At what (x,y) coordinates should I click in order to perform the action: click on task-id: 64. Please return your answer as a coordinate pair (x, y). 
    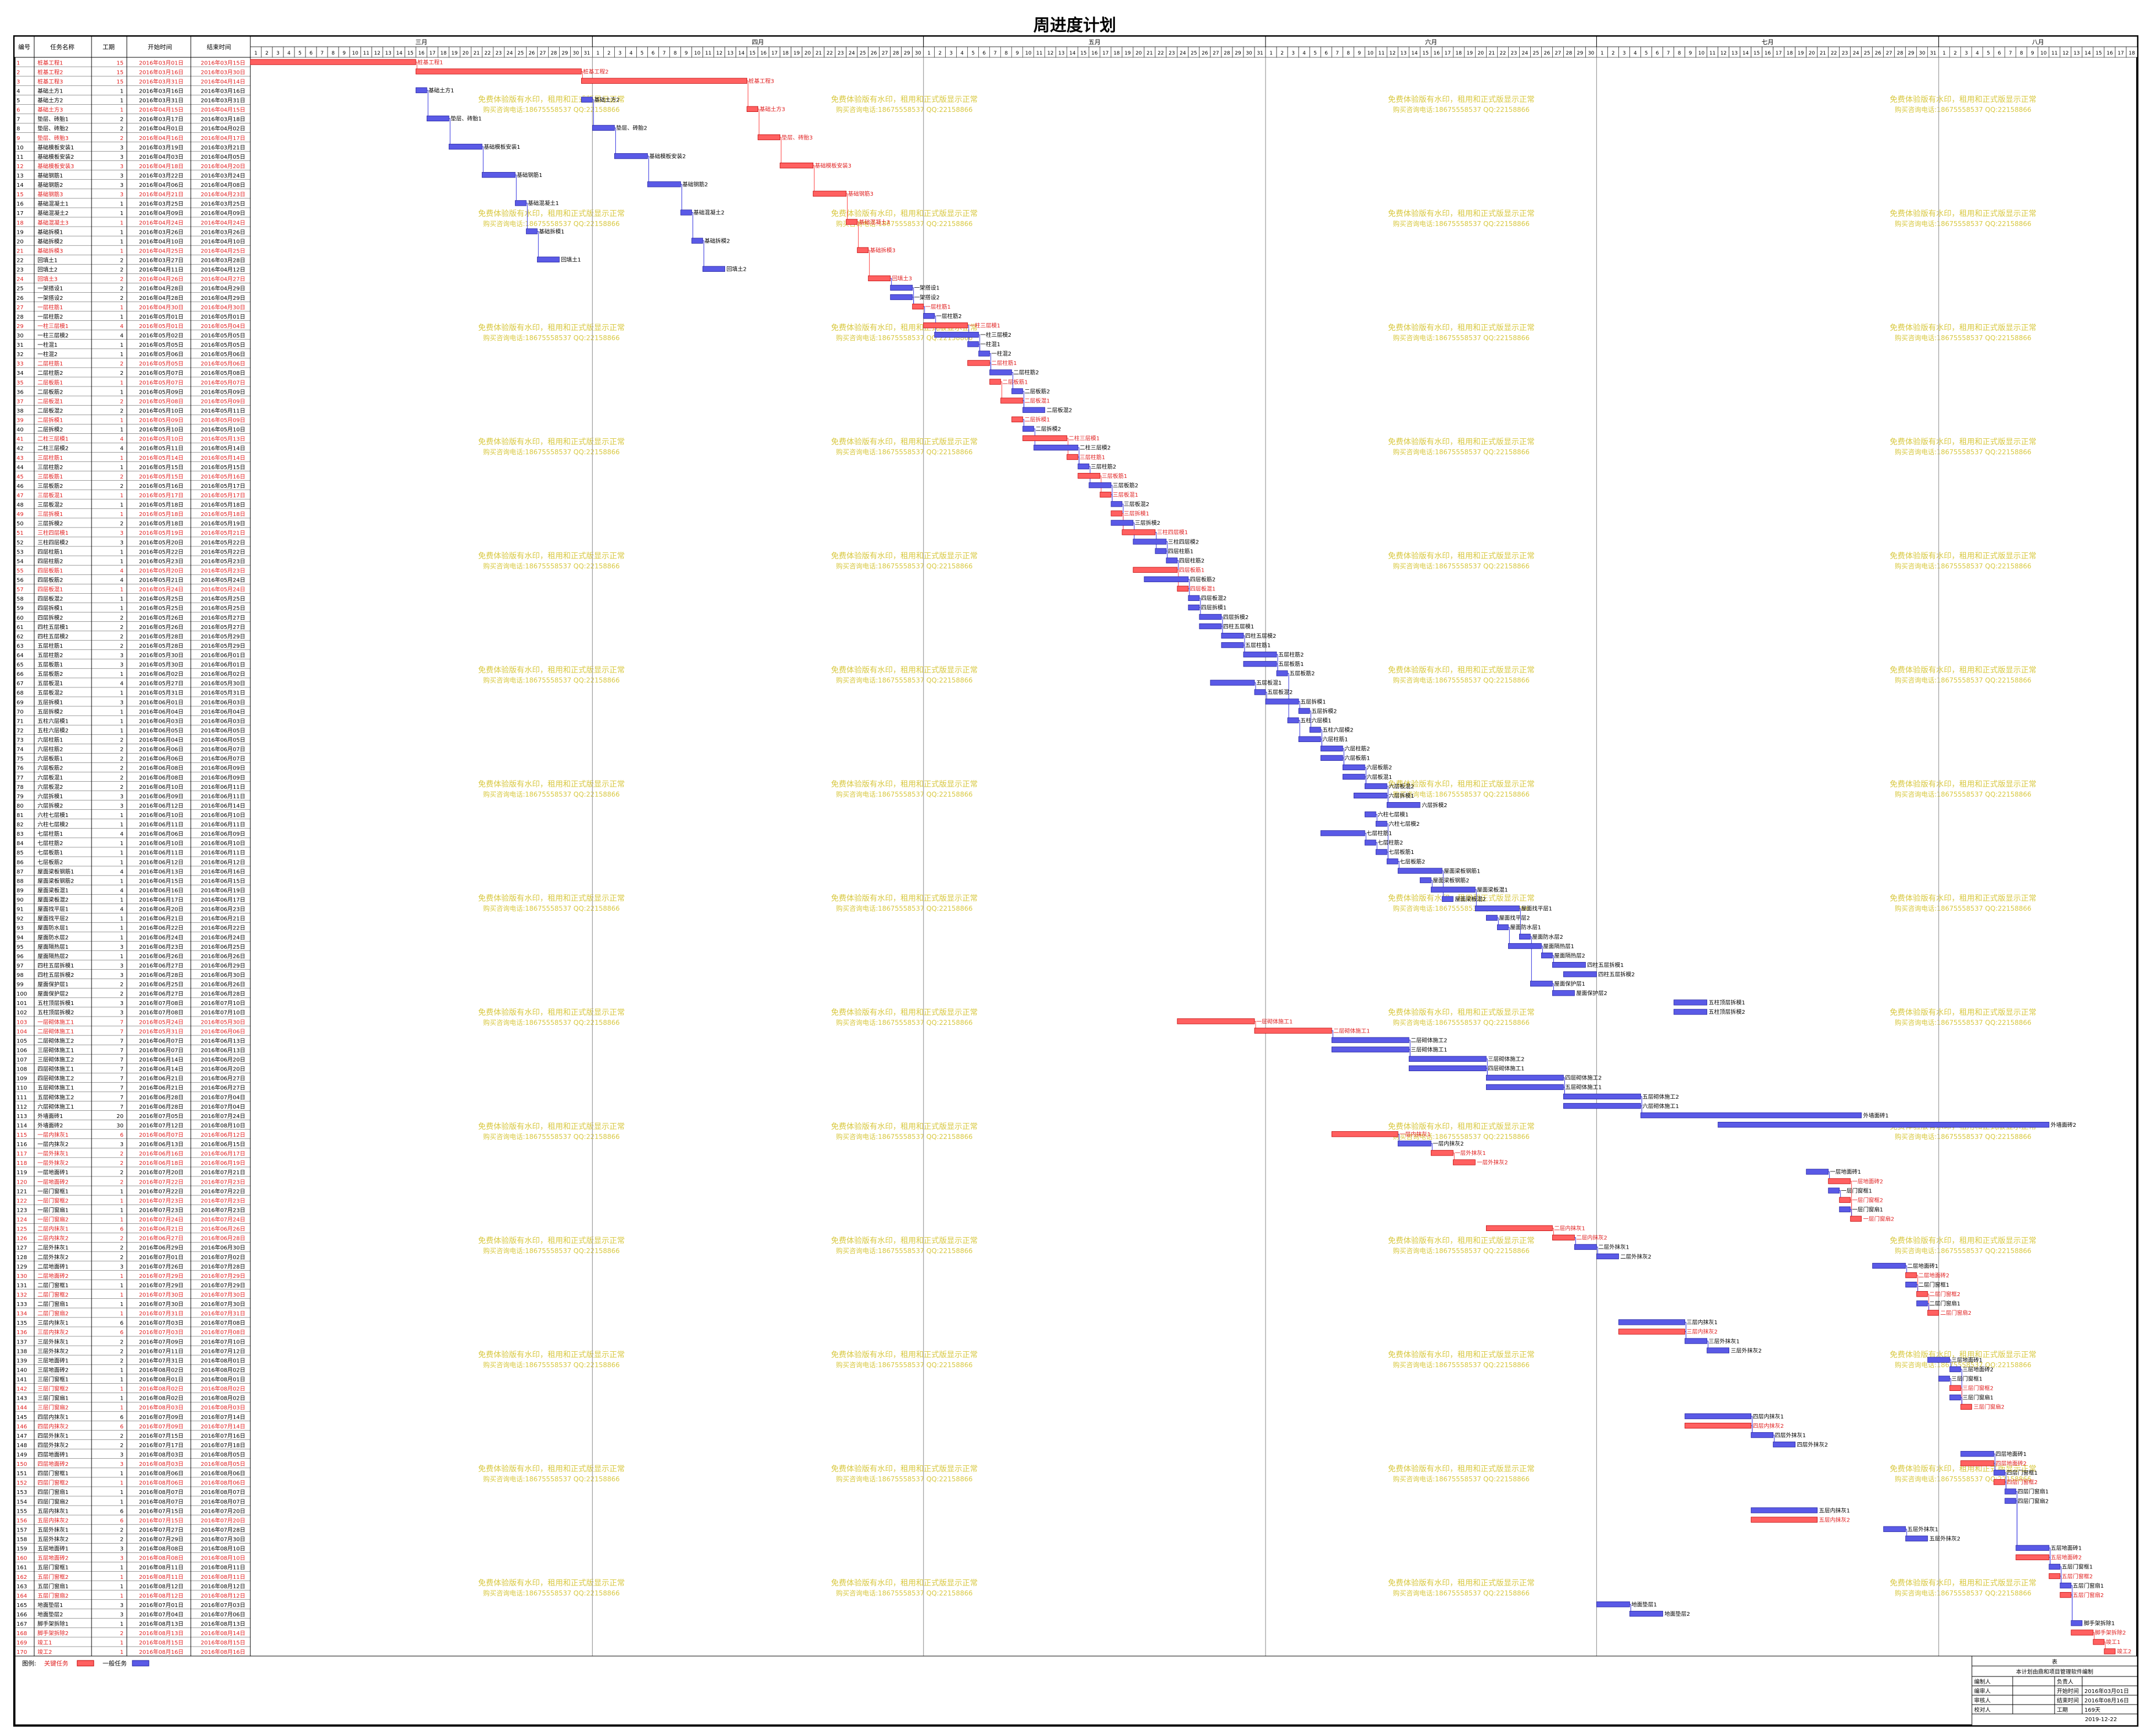
    Looking at the image, I should click on (20, 656).